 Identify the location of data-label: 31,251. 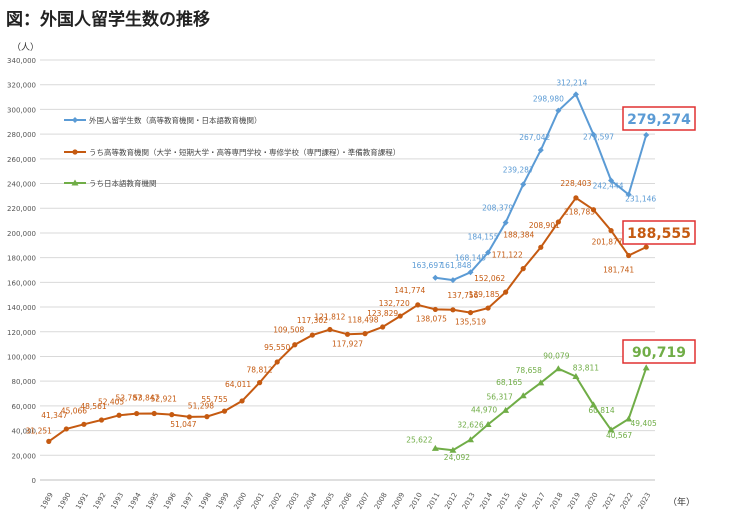
(39, 430).